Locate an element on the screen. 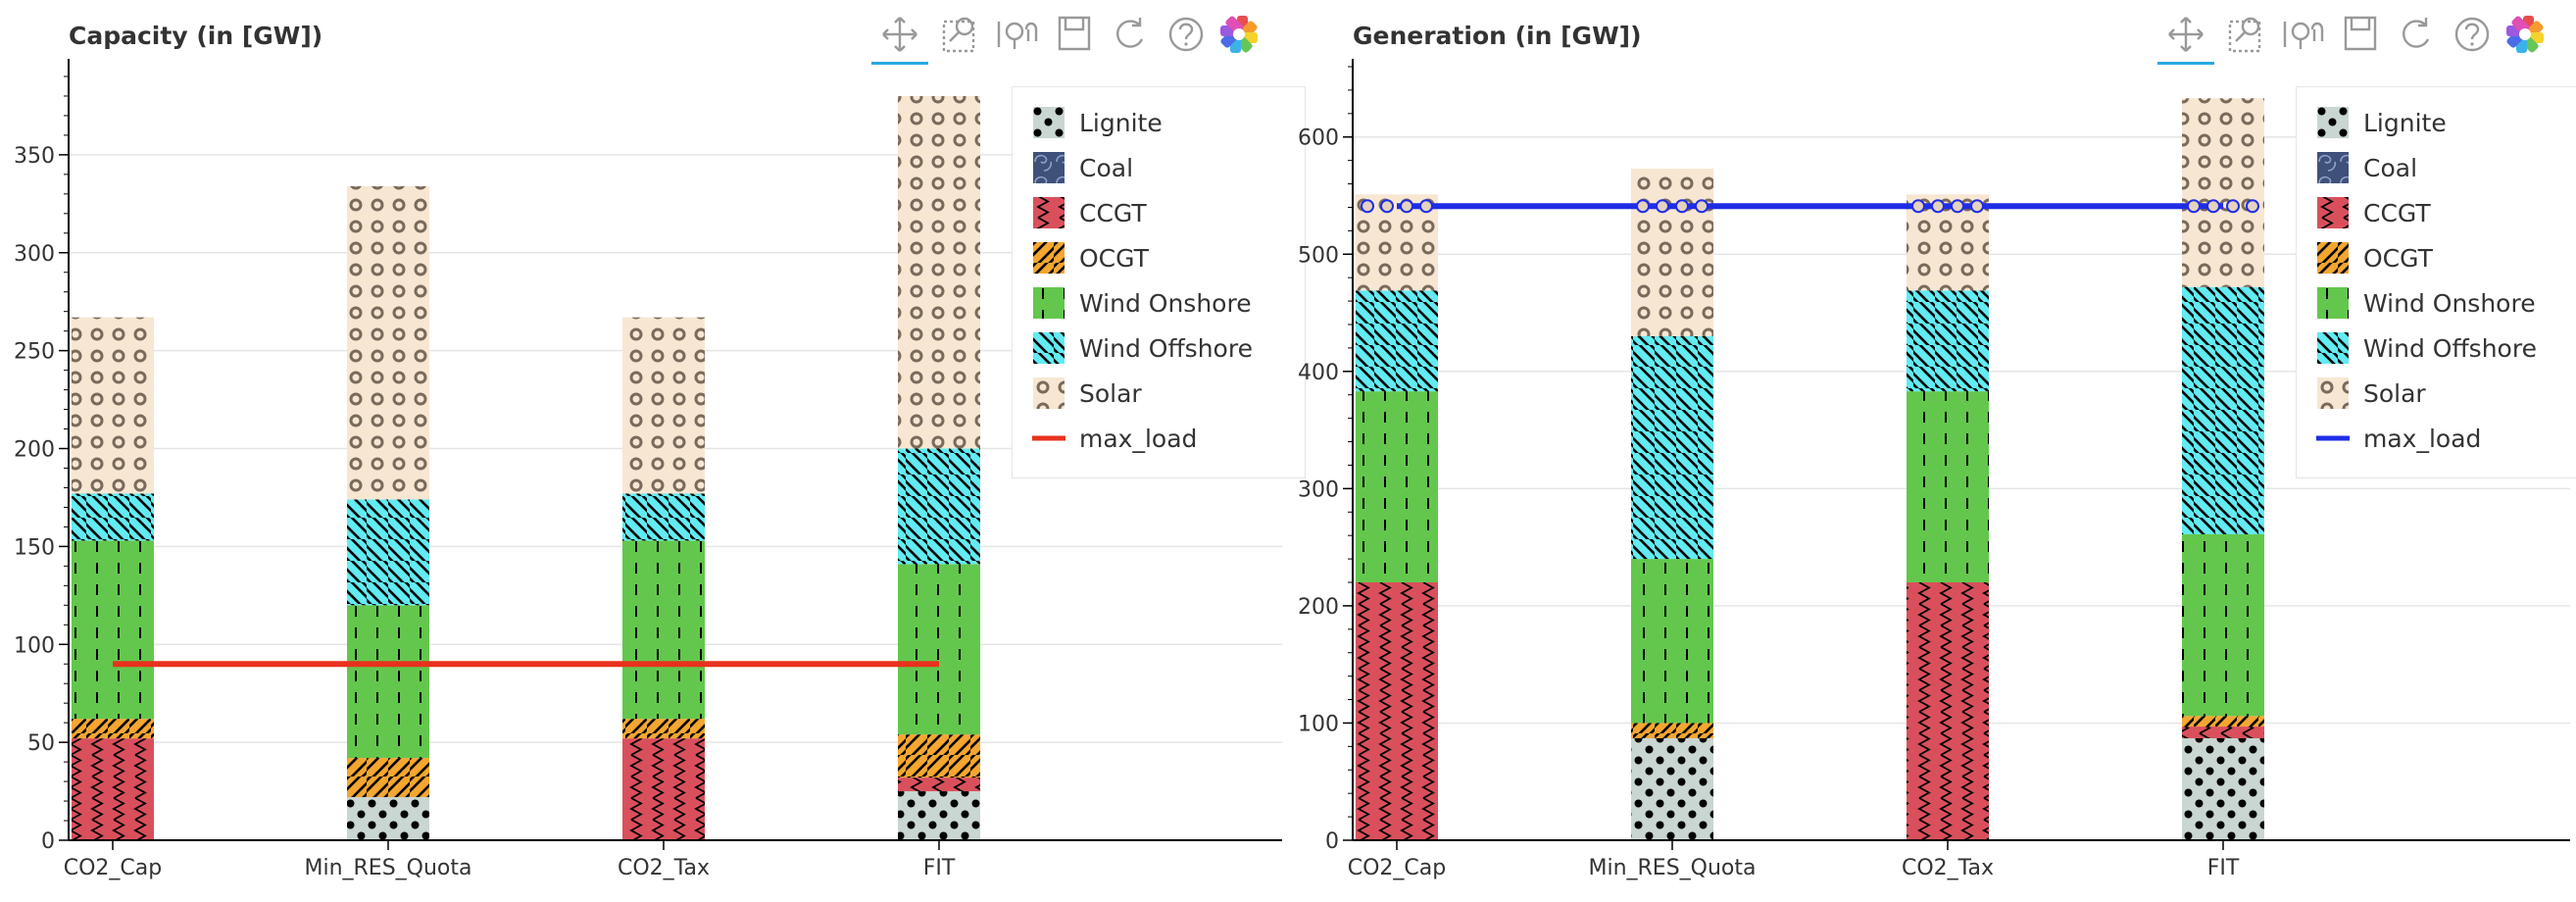  legend-label: Solar is located at coordinates (2394, 393).